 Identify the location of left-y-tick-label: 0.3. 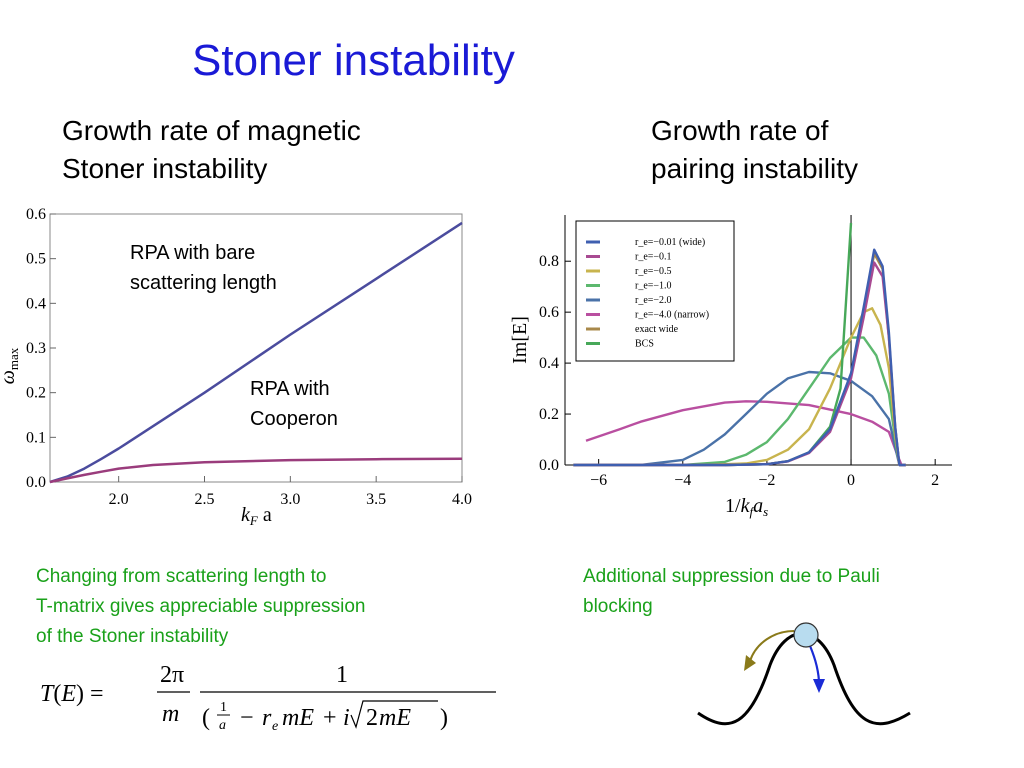
(36, 348).